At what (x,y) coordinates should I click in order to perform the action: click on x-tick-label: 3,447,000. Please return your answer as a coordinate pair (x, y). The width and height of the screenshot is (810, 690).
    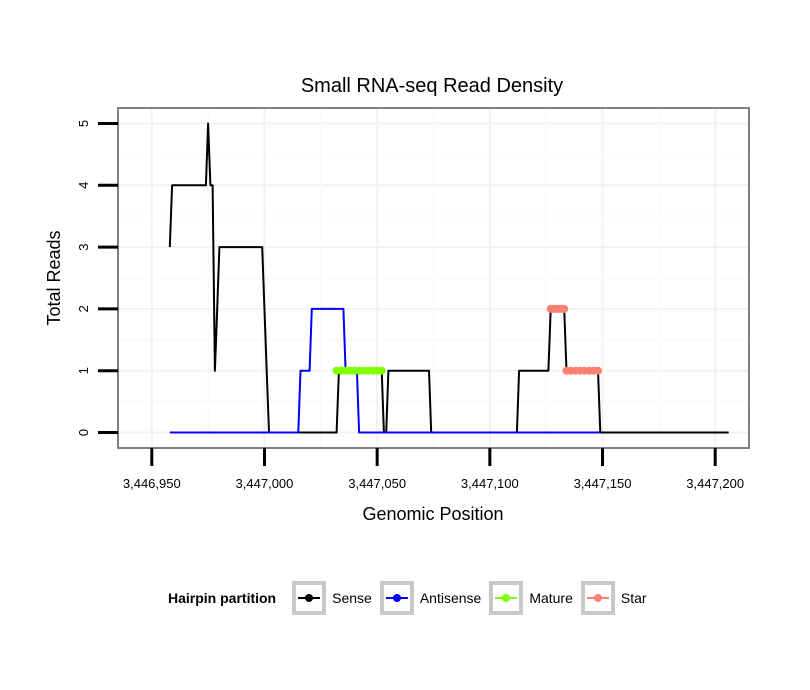
    Looking at the image, I should click on (265, 483).